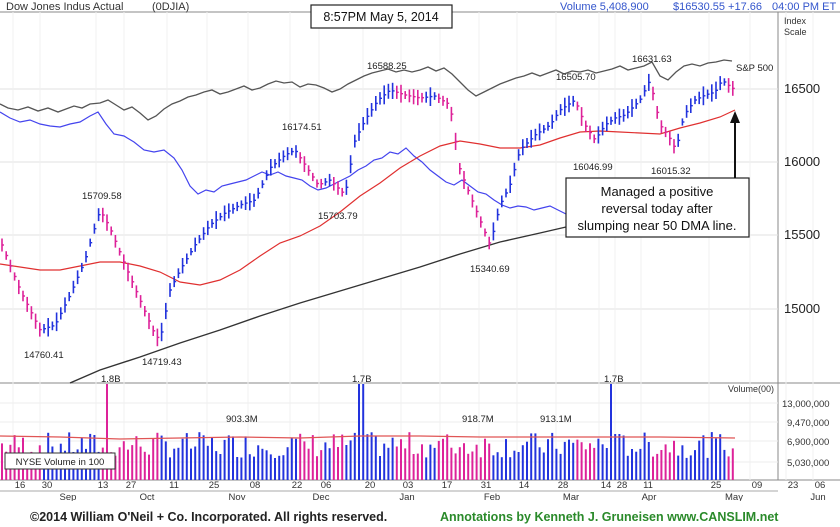  I want to click on timestamp-box, so click(381, 16).